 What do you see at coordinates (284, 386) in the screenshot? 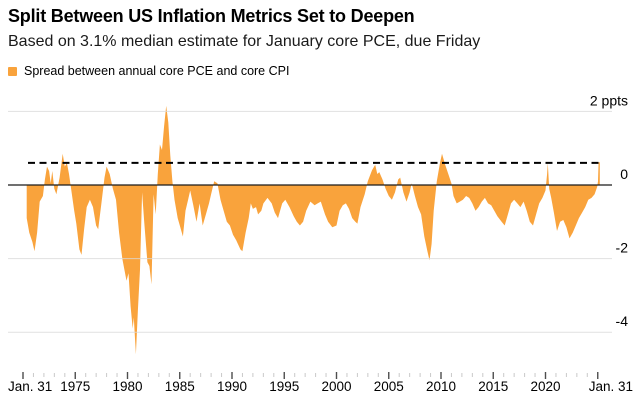
I see `x-tick-label: 1995` at bounding box center [284, 386].